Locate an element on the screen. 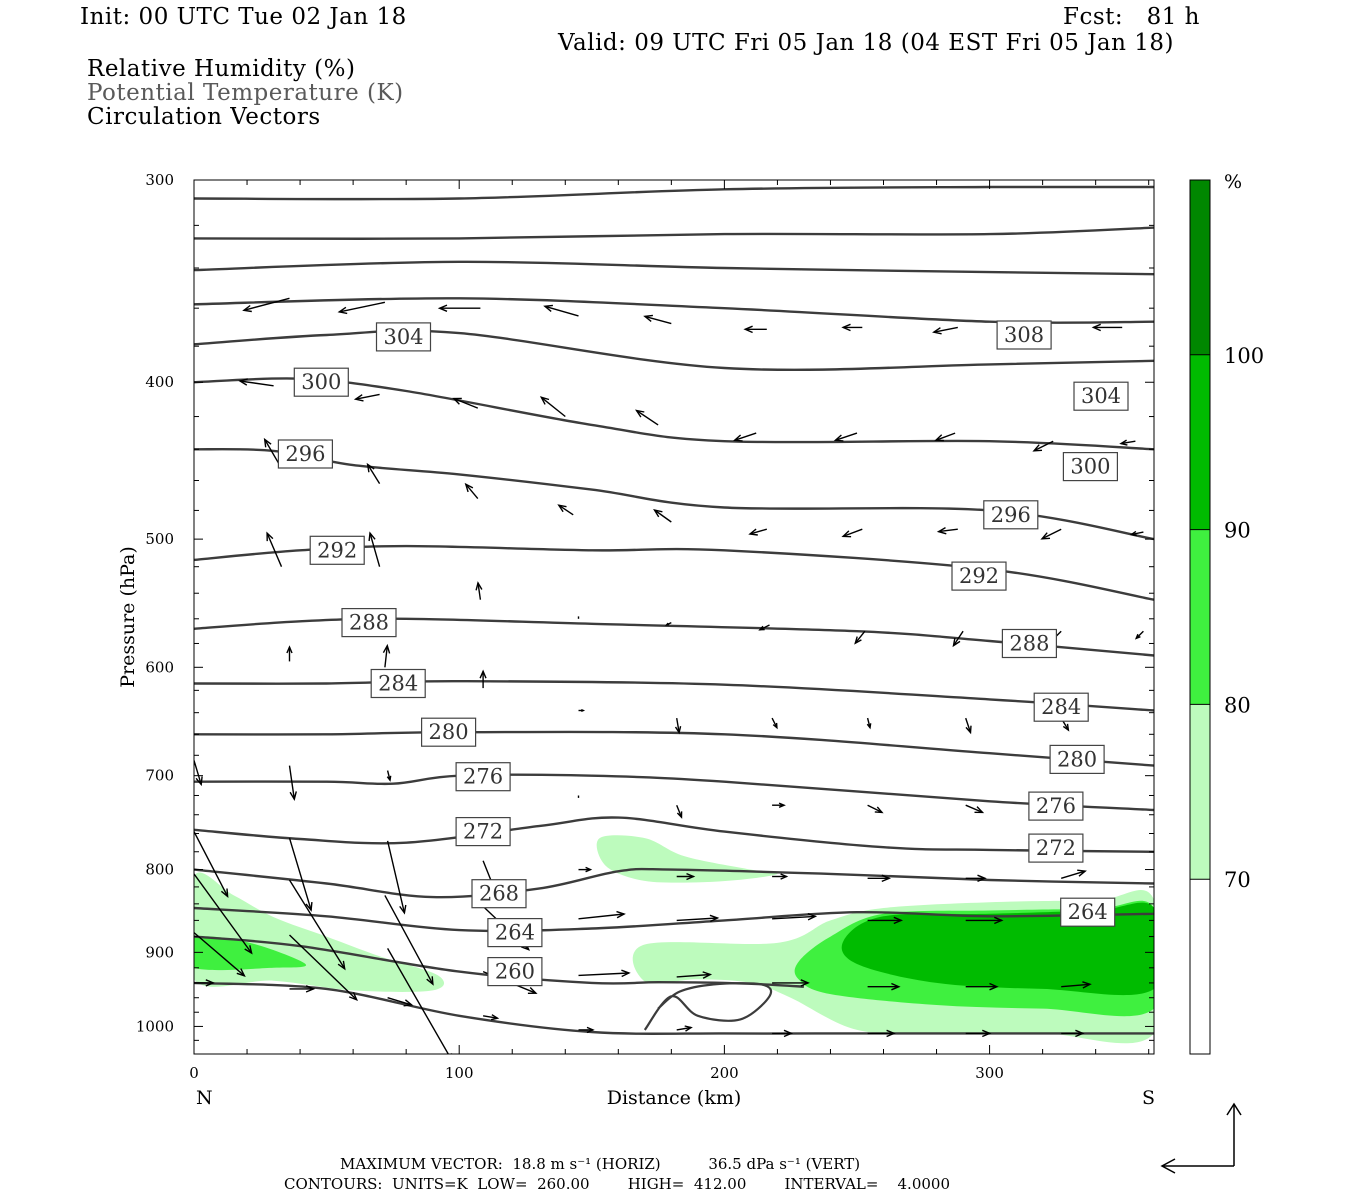  colorbar-unit: % is located at coordinates (1233, 182).